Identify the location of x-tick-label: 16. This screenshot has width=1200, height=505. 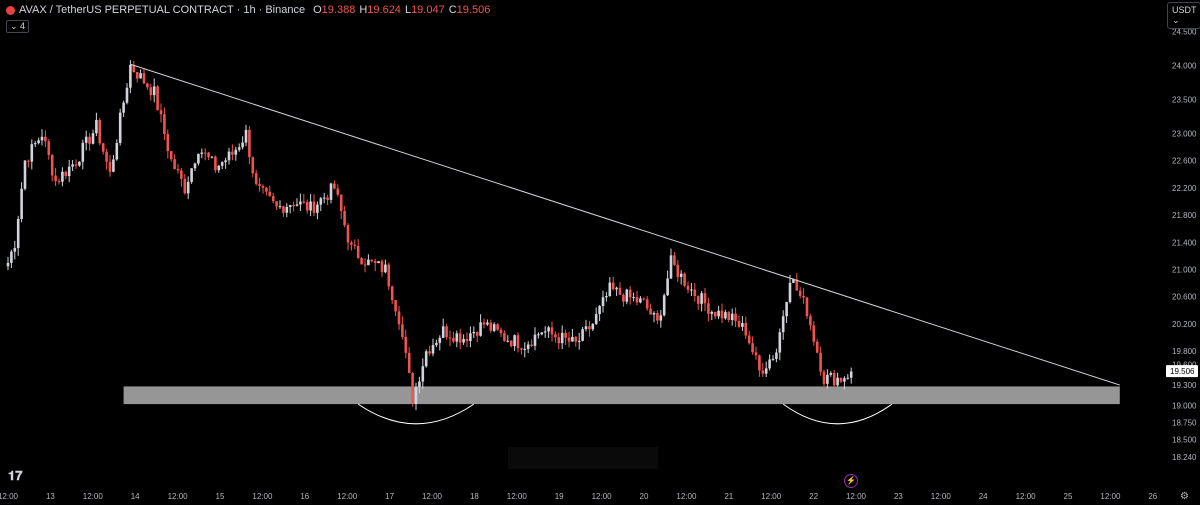
(304, 496).